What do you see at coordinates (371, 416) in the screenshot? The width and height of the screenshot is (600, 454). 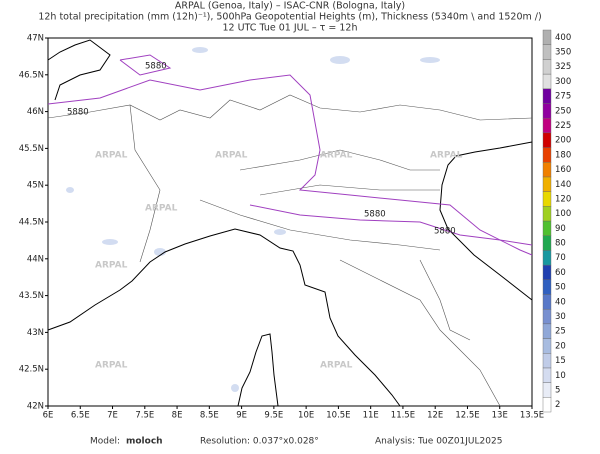 I see `x-tick-label: 11E` at bounding box center [371, 416].